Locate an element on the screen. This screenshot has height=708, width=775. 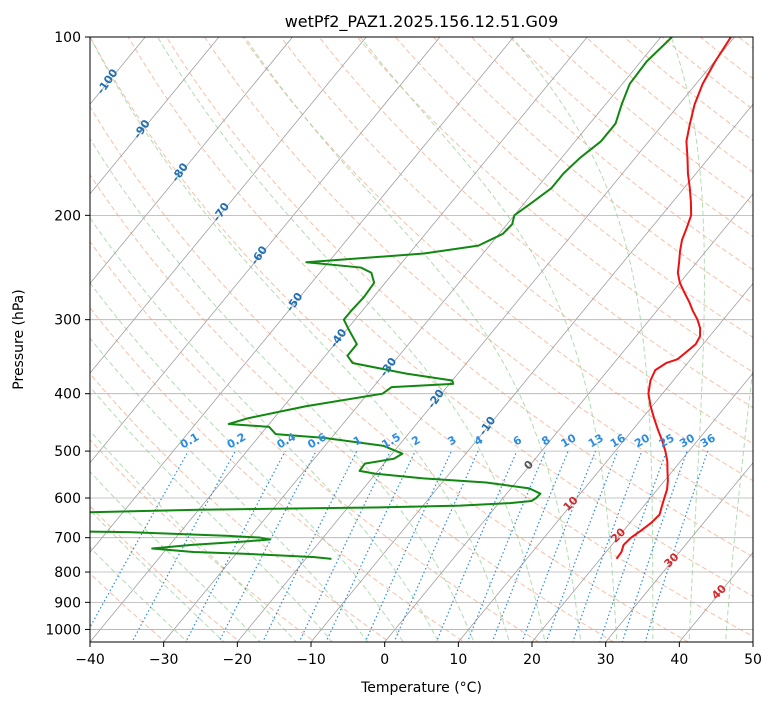
y-axis: 1000 900 800 700 600 500 400 300 200 100 is located at coordinates (67, 334).